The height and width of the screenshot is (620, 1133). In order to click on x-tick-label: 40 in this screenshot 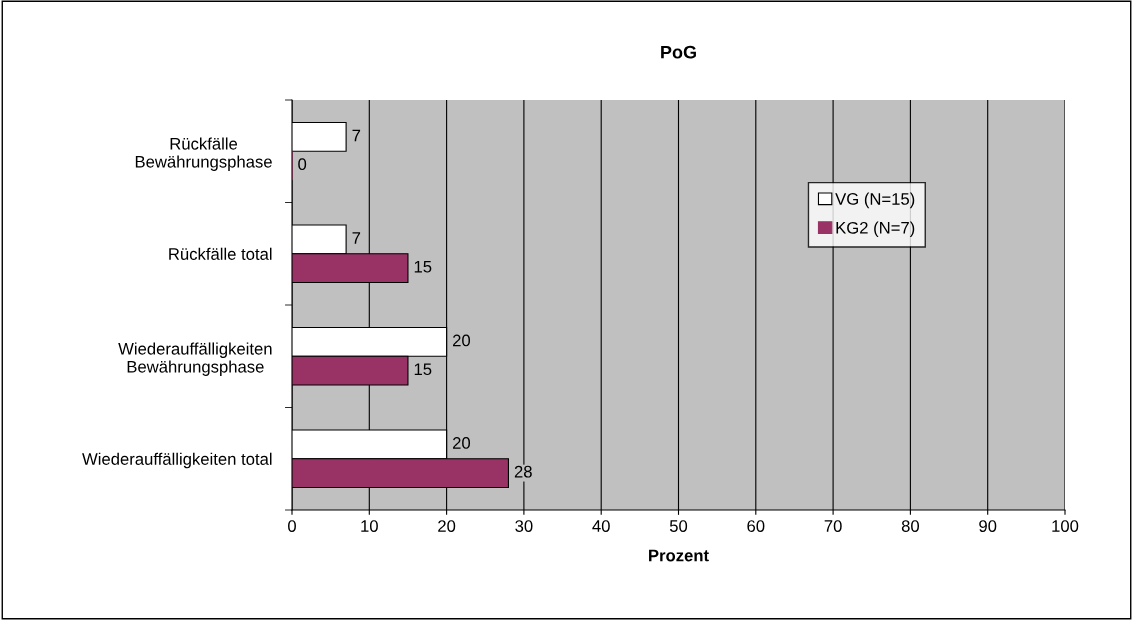, I will do `click(601, 526)`.